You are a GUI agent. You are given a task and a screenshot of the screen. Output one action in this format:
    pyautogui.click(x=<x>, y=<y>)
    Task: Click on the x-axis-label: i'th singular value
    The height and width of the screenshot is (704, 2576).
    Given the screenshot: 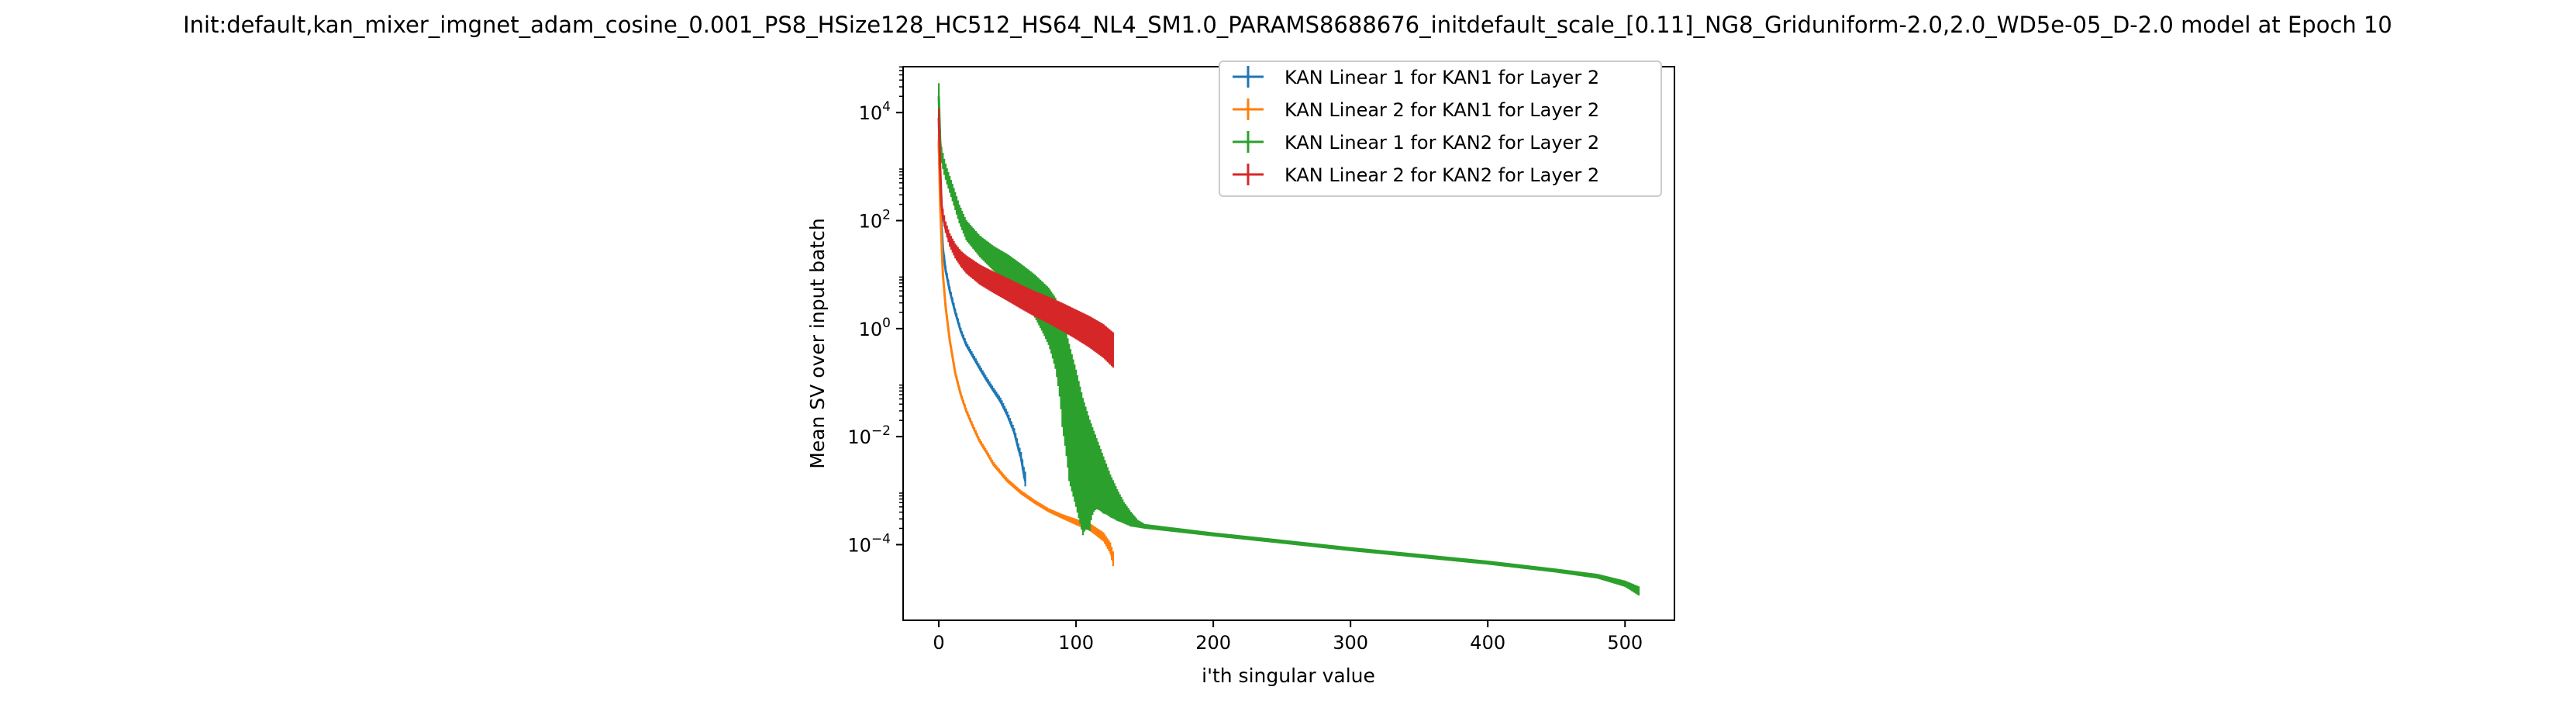 What is the action you would take?
    pyautogui.click(x=1288, y=675)
    